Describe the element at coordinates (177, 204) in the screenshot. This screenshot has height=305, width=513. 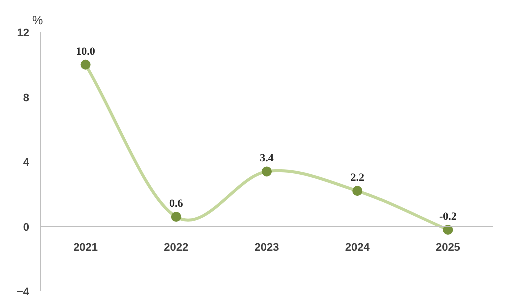
I see `data-label: 0.6` at that location.